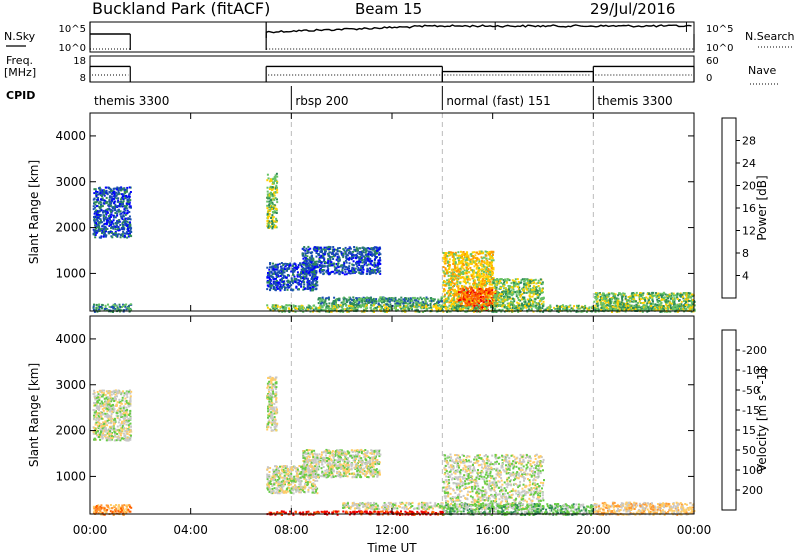 The width and height of the screenshot is (800, 554). Describe the element at coordinates (709, 78) in the screenshot. I see `nave-tick-bottom: 0` at that location.